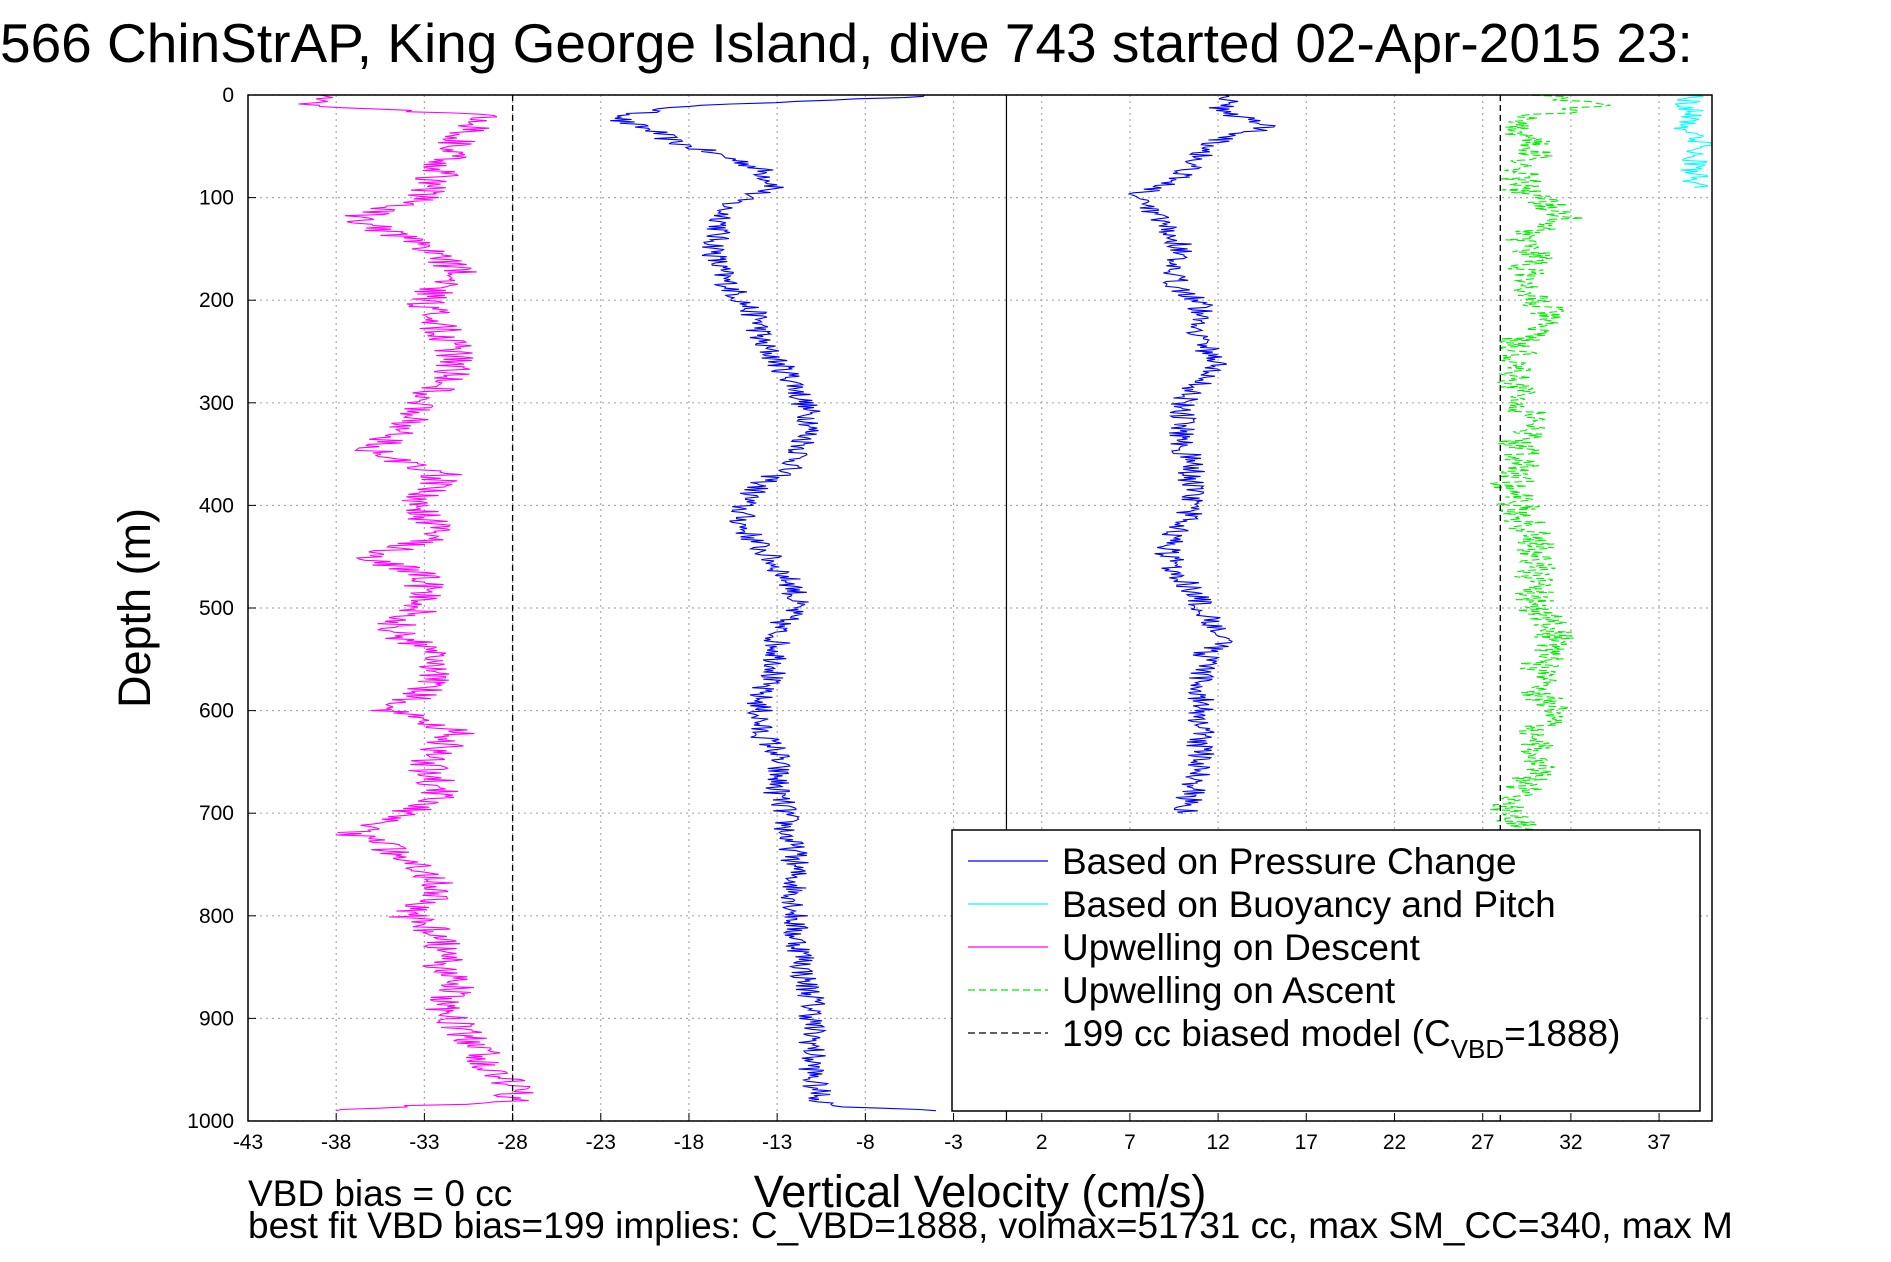 This screenshot has height=1262, width=1891. I want to click on x-tick-label: 2, so click(1042, 1142).